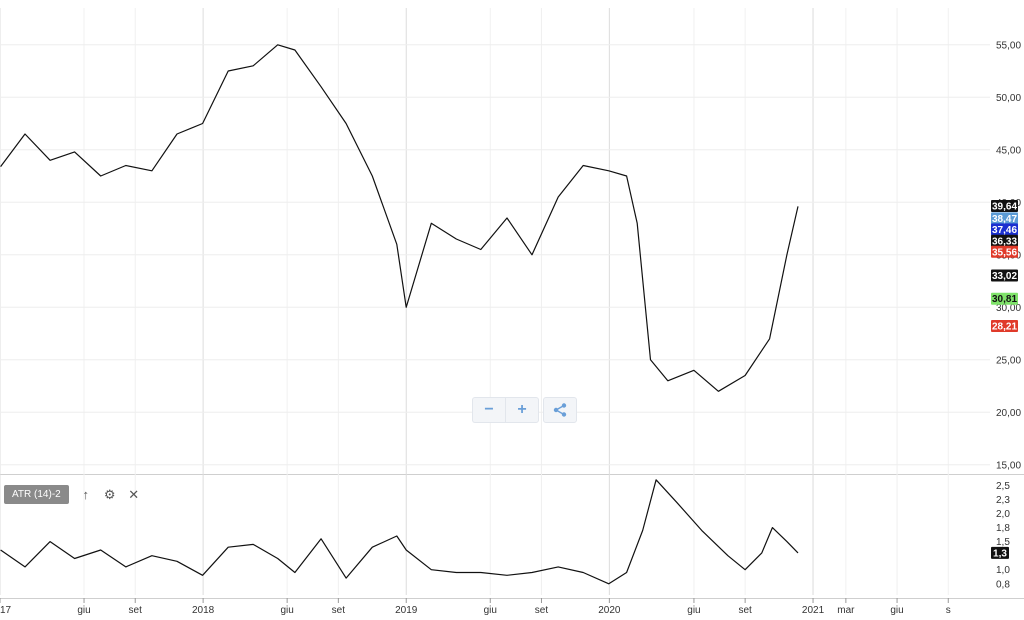 The height and width of the screenshot is (620, 1024). I want to click on price-tag-value: 30,81, so click(1004, 299).